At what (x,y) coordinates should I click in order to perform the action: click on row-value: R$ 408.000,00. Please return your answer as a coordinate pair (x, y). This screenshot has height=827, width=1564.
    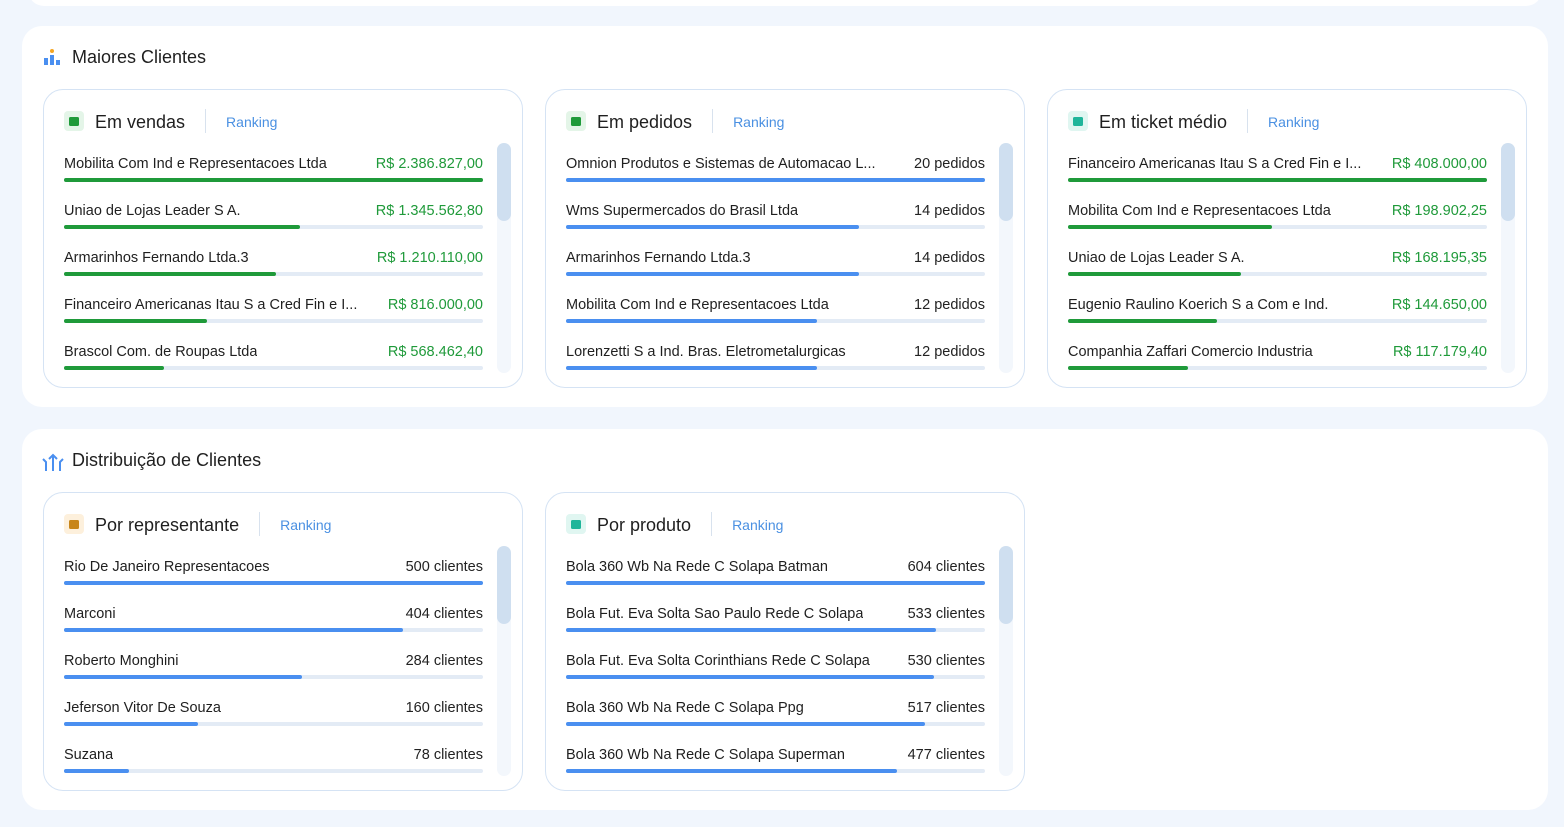
    Looking at the image, I should click on (1439, 164).